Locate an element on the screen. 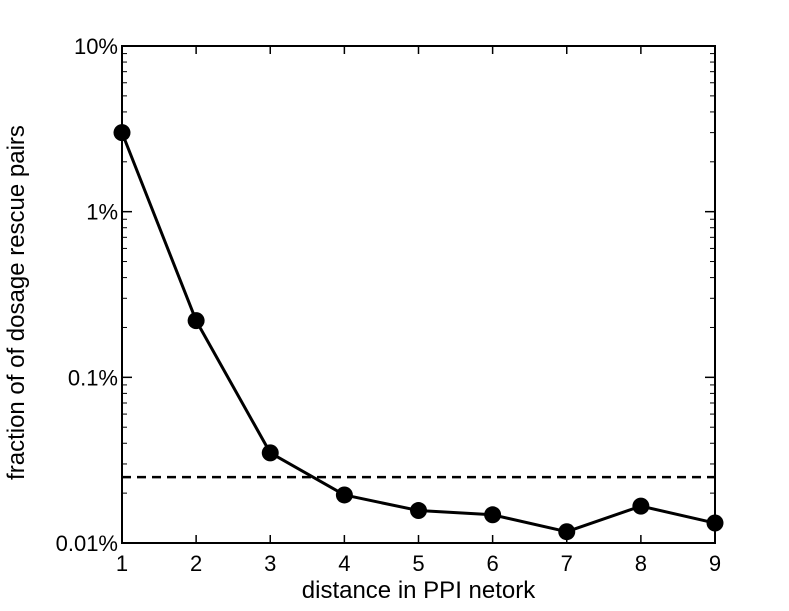  x-tick-label: 3 is located at coordinates (270, 563).